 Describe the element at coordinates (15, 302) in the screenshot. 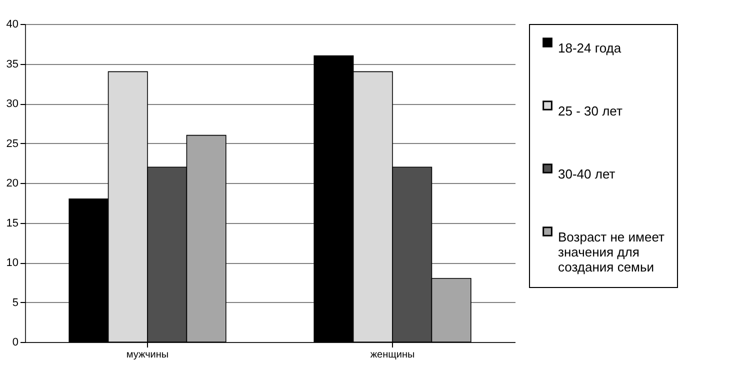

I see `y-tick-label: 5` at that location.